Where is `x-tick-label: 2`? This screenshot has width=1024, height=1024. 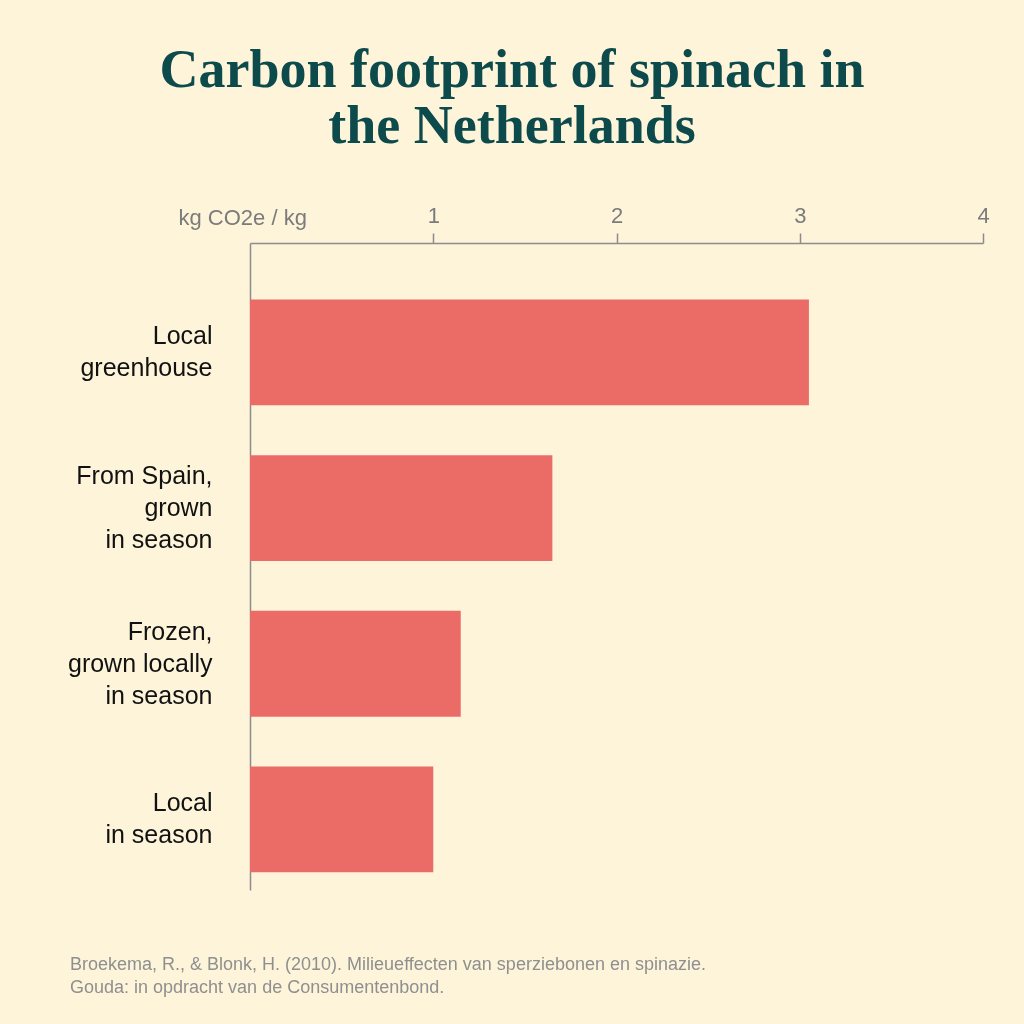 x-tick-label: 2 is located at coordinates (617, 215).